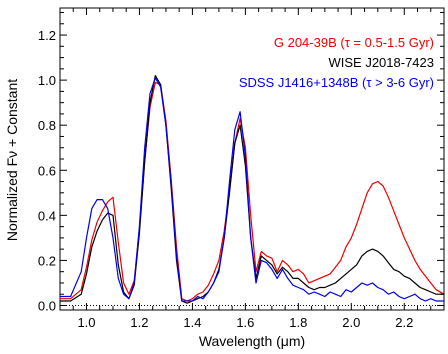  Describe the element at coordinates (86, 322) in the screenshot. I see `x-tick-label: 1.0` at that location.